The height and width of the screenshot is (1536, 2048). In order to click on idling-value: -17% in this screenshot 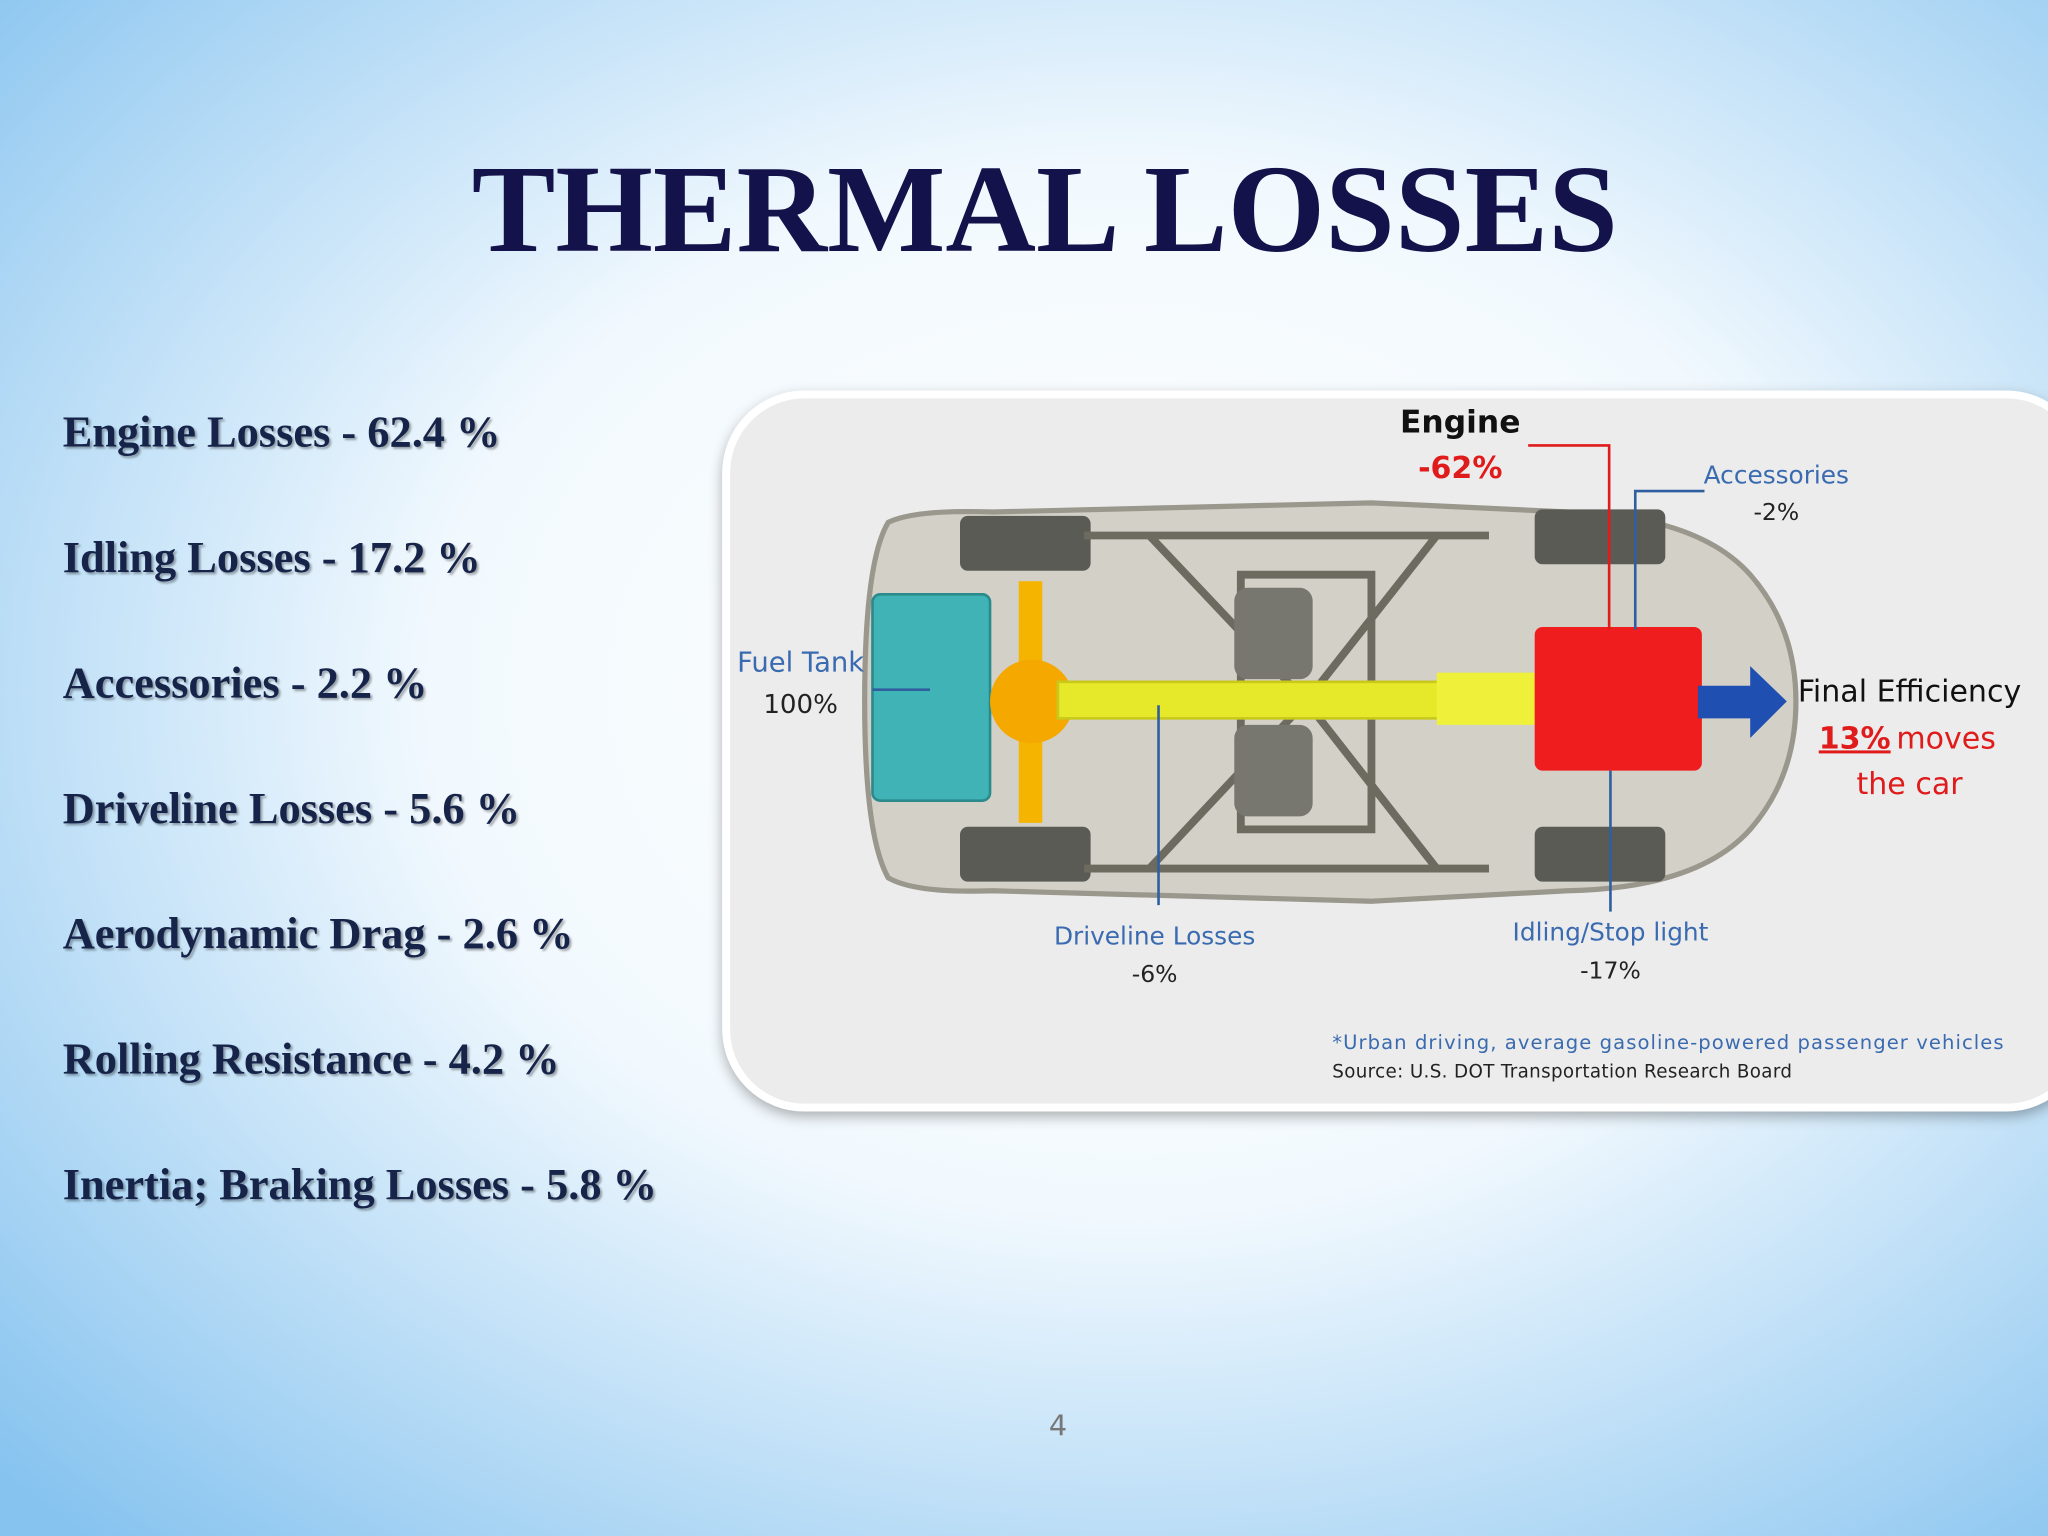, I will do `click(1610, 970)`.